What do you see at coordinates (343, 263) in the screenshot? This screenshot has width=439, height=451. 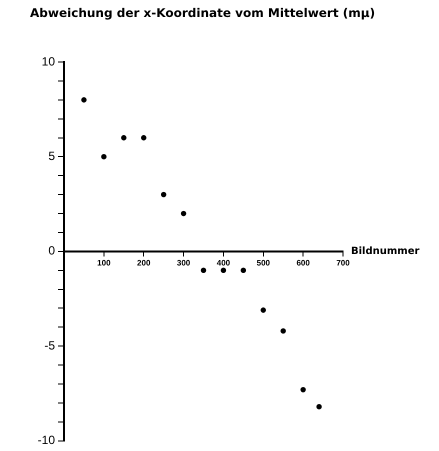 I see `x-tick-label: 700` at bounding box center [343, 263].